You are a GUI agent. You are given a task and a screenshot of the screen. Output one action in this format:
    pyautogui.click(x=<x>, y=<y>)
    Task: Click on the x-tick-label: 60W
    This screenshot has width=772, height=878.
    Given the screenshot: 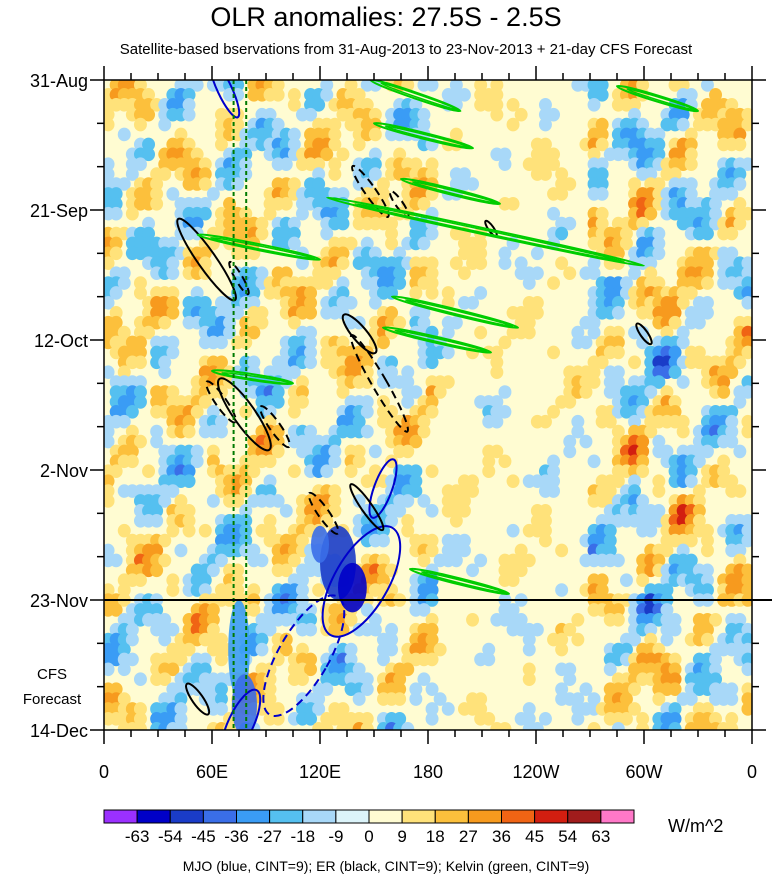 What is the action you would take?
    pyautogui.click(x=643, y=772)
    